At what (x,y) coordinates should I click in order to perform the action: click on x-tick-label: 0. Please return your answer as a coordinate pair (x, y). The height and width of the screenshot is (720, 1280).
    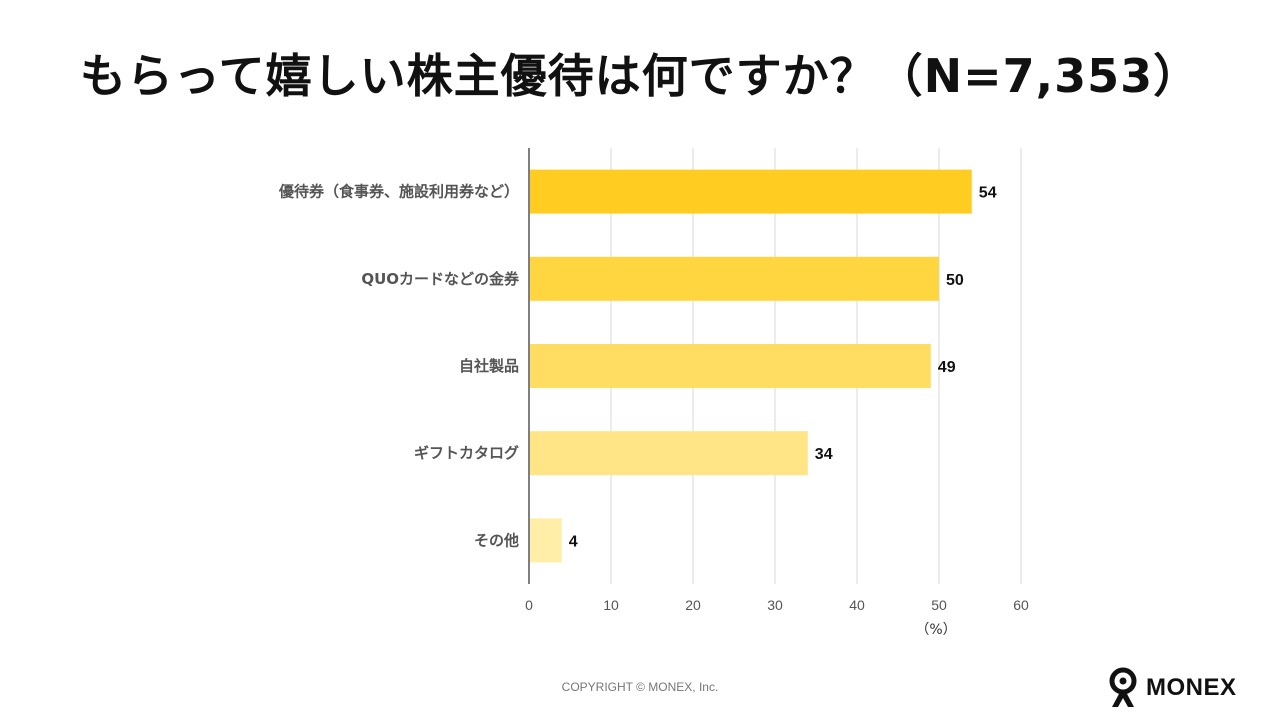
    Looking at the image, I should click on (529, 605).